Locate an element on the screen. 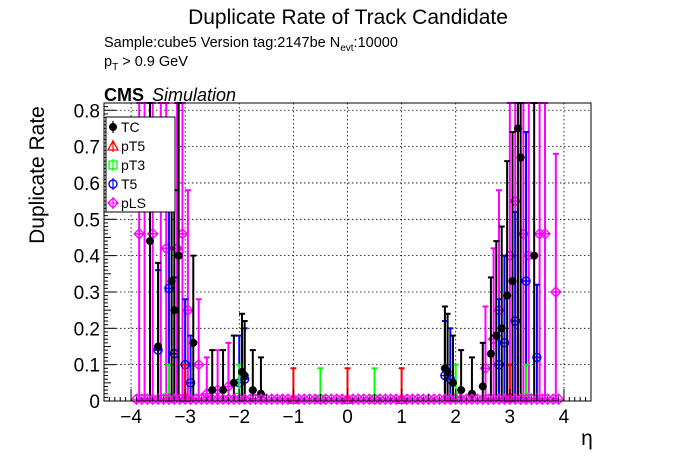 The height and width of the screenshot is (472, 696). legend: TC pT5 pT3 T5 pLS is located at coordinates (140, 164).